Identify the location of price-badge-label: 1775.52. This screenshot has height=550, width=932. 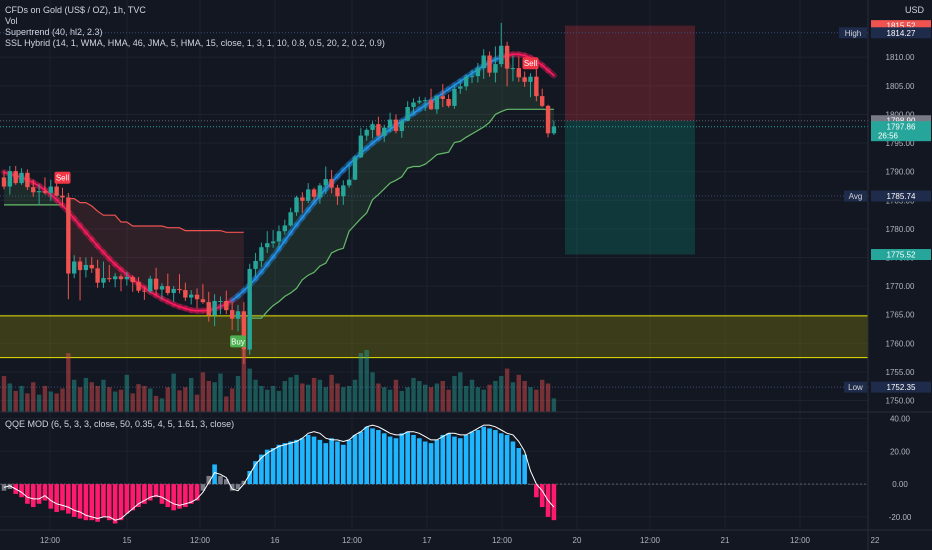
(901, 255).